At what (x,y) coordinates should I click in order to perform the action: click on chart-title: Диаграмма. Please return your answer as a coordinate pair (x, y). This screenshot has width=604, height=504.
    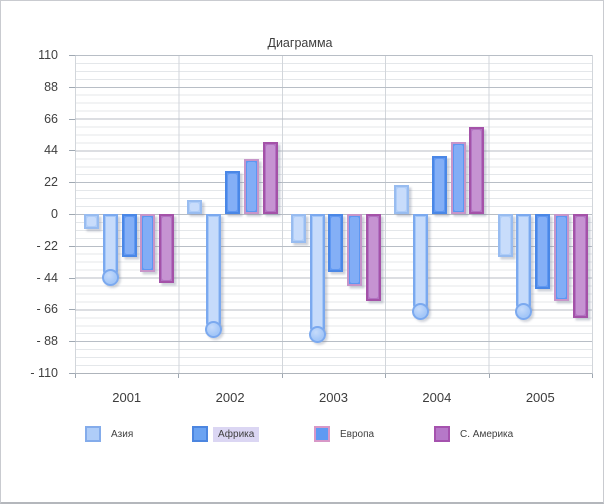
    Looking at the image, I should click on (300, 43).